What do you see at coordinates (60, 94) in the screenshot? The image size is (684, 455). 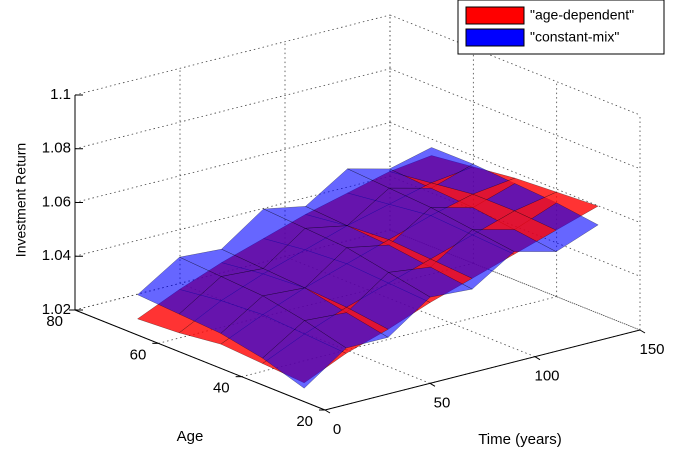 I see `z-tick-label: 1.1` at bounding box center [60, 94].